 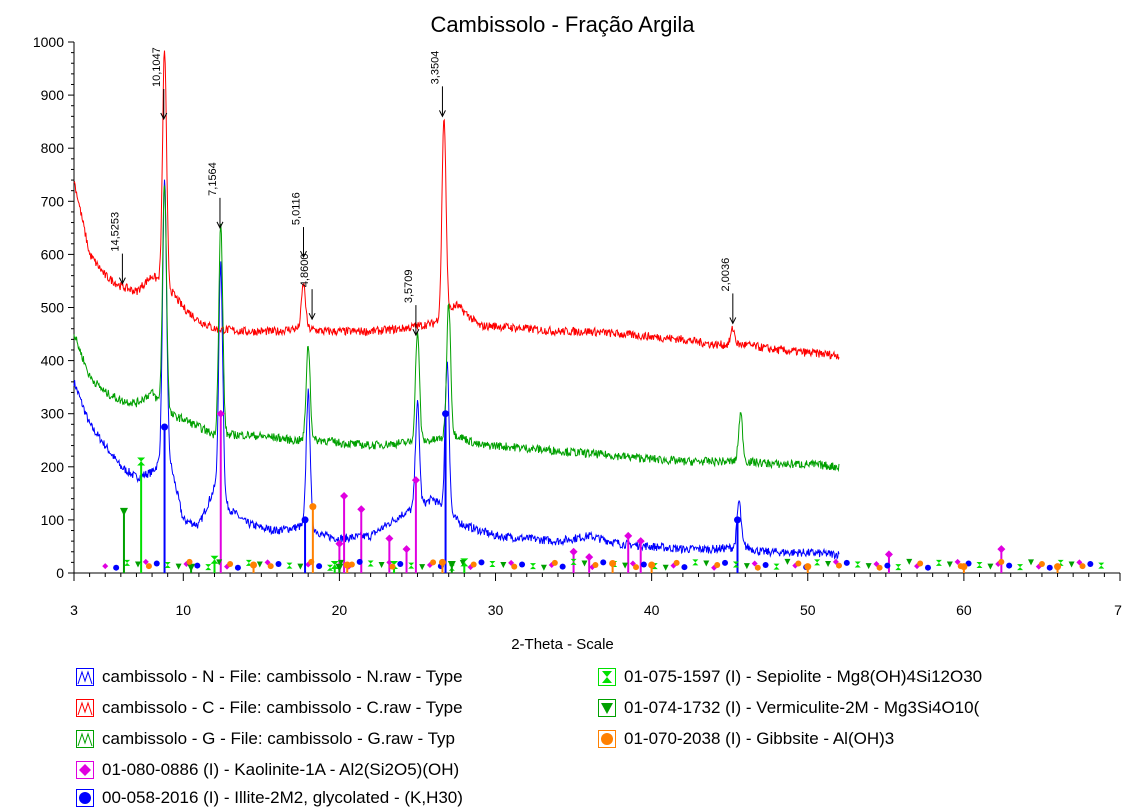 What do you see at coordinates (53, 201) in the screenshot?
I see `y-tick-label: 700` at bounding box center [53, 201].